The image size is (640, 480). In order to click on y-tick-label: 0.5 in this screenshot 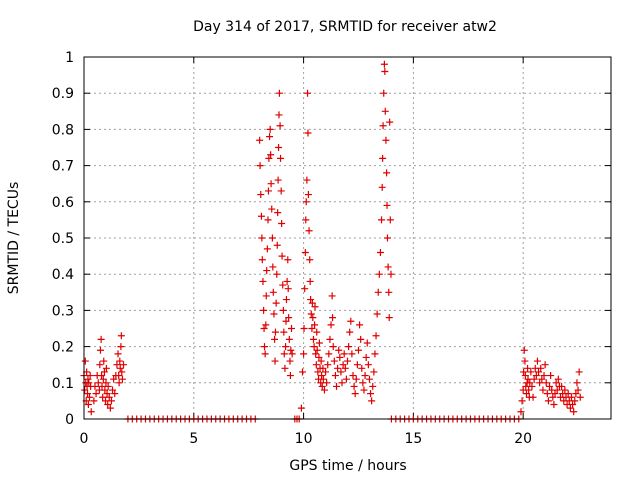, I will do `click(63, 239)`.